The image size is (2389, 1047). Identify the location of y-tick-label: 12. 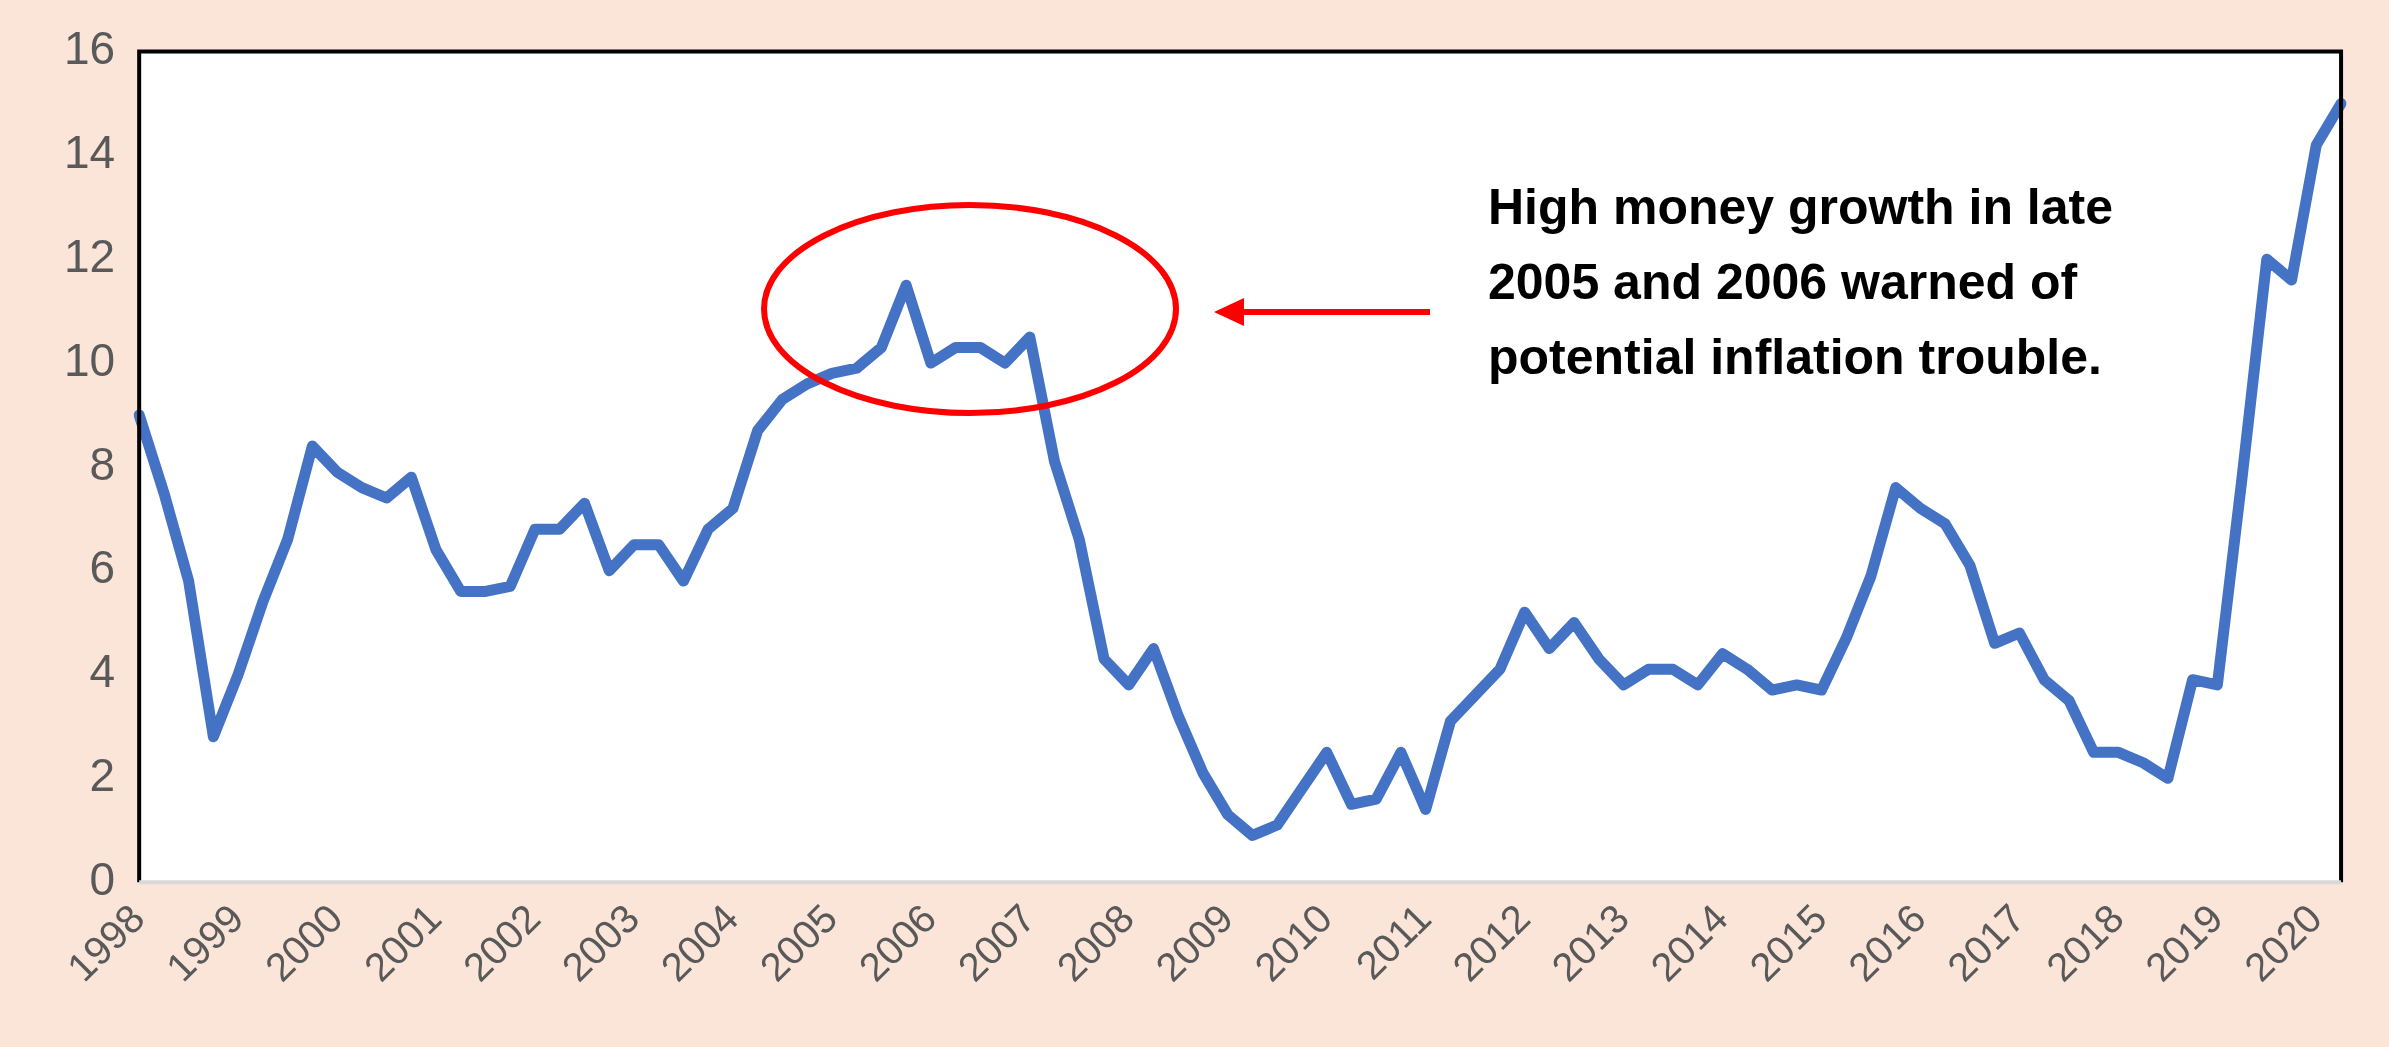
(89, 255).